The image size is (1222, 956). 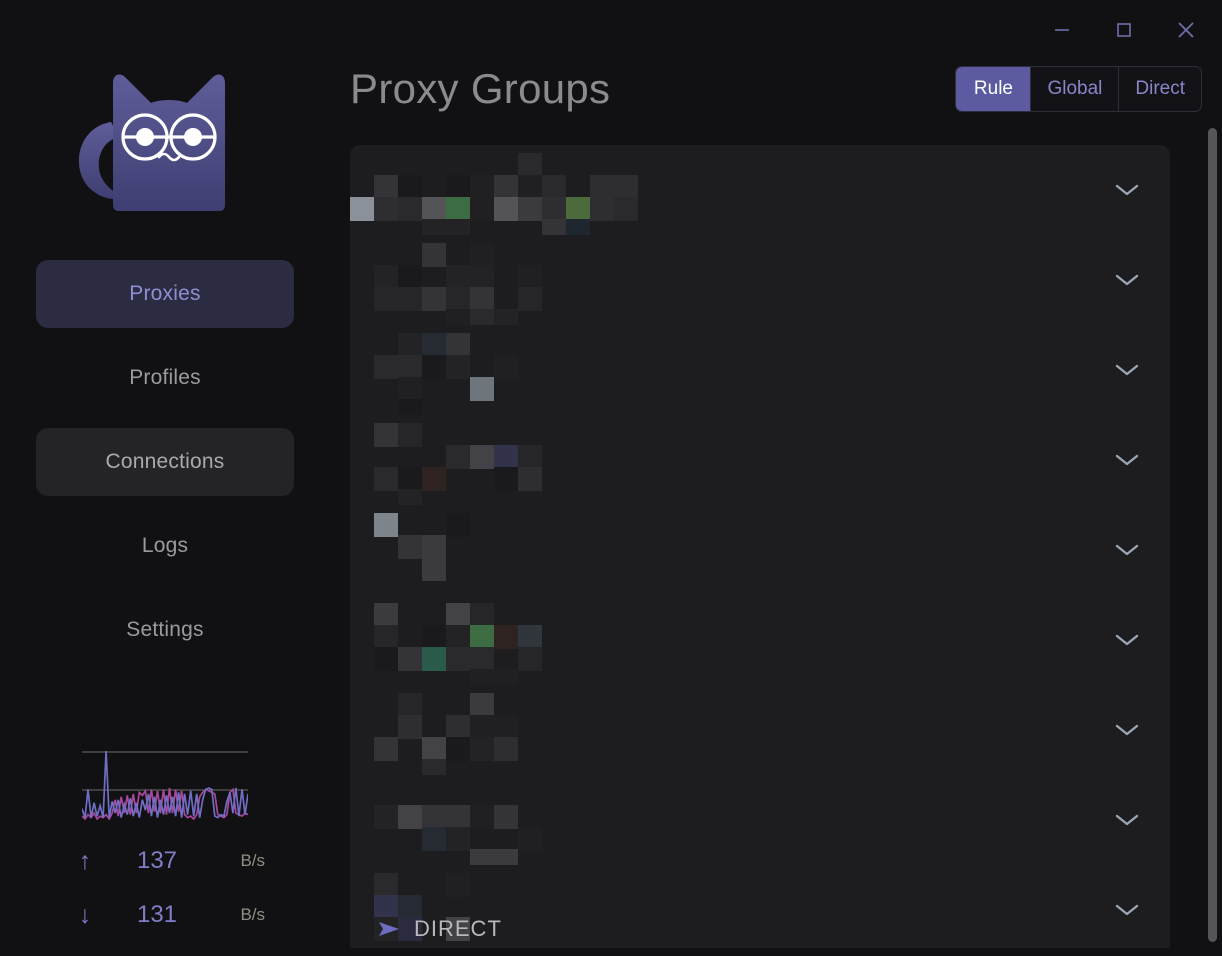 I want to click on mode-button-rule: Rule, so click(x=994, y=89).